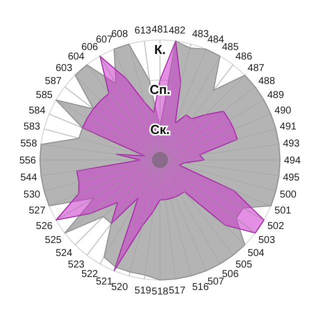 This screenshot has height=320, width=320. I want to click on spoke-label: 486, so click(244, 57).